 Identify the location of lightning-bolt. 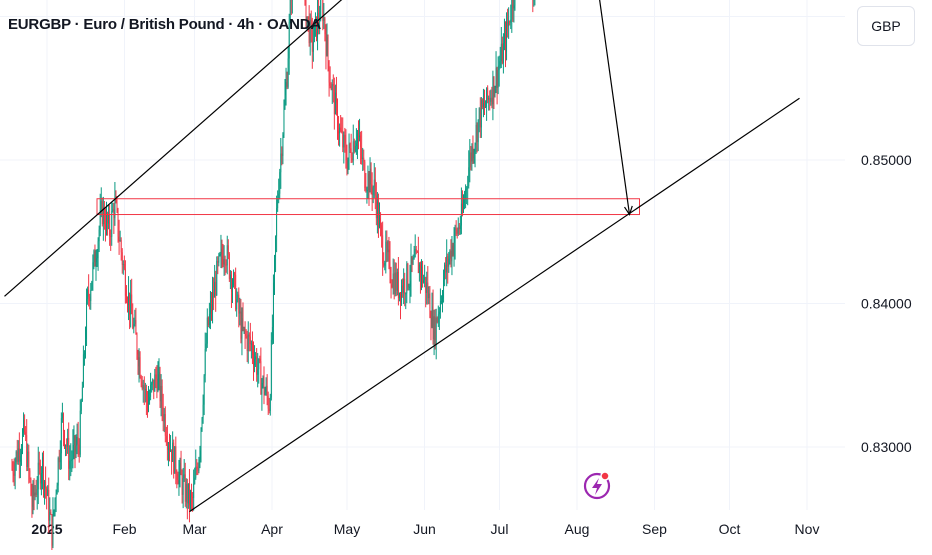
(597, 486).